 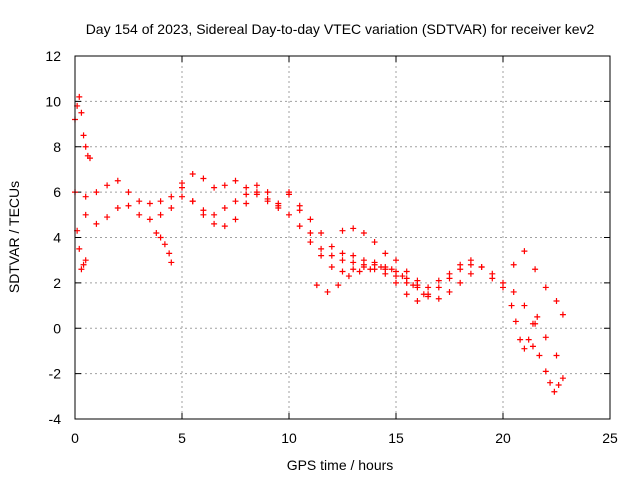 I want to click on series-track-b, so click(x=81, y=250).